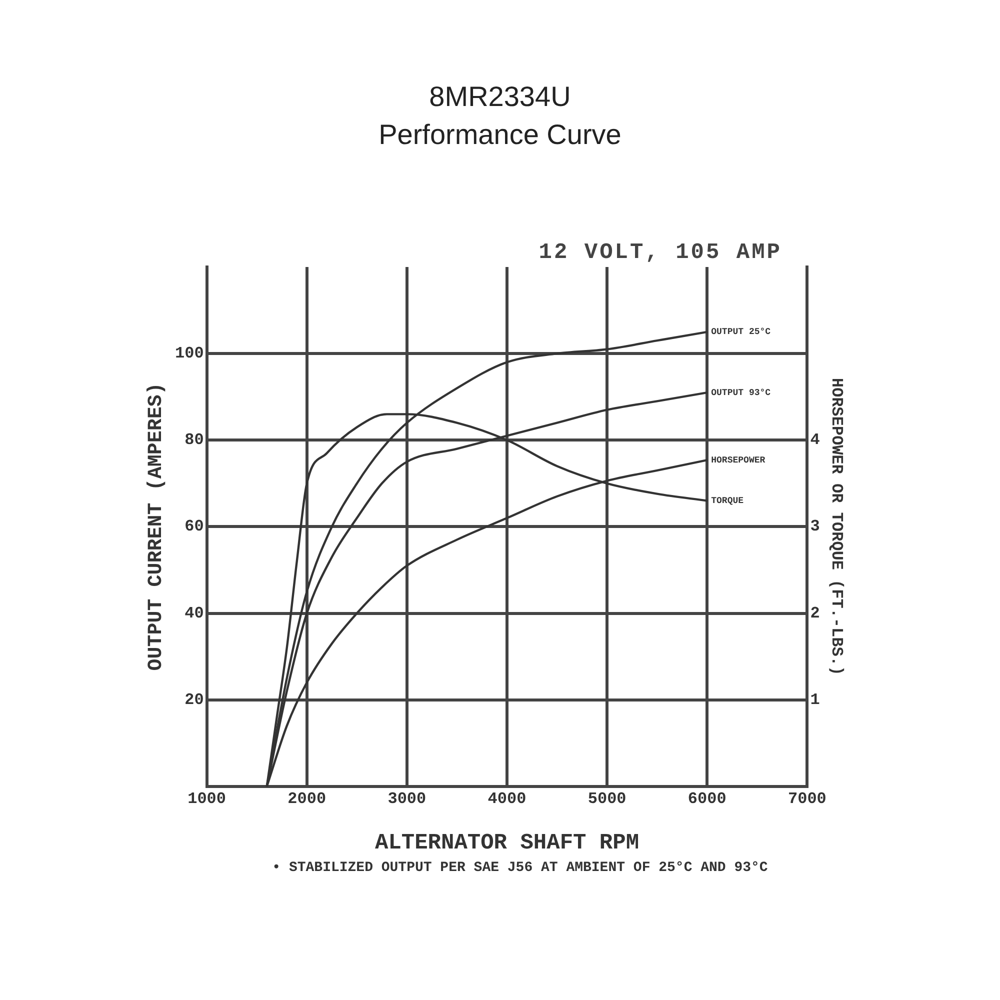  What do you see at coordinates (189, 353) in the screenshot?
I see `y-tick-label: 100` at bounding box center [189, 353].